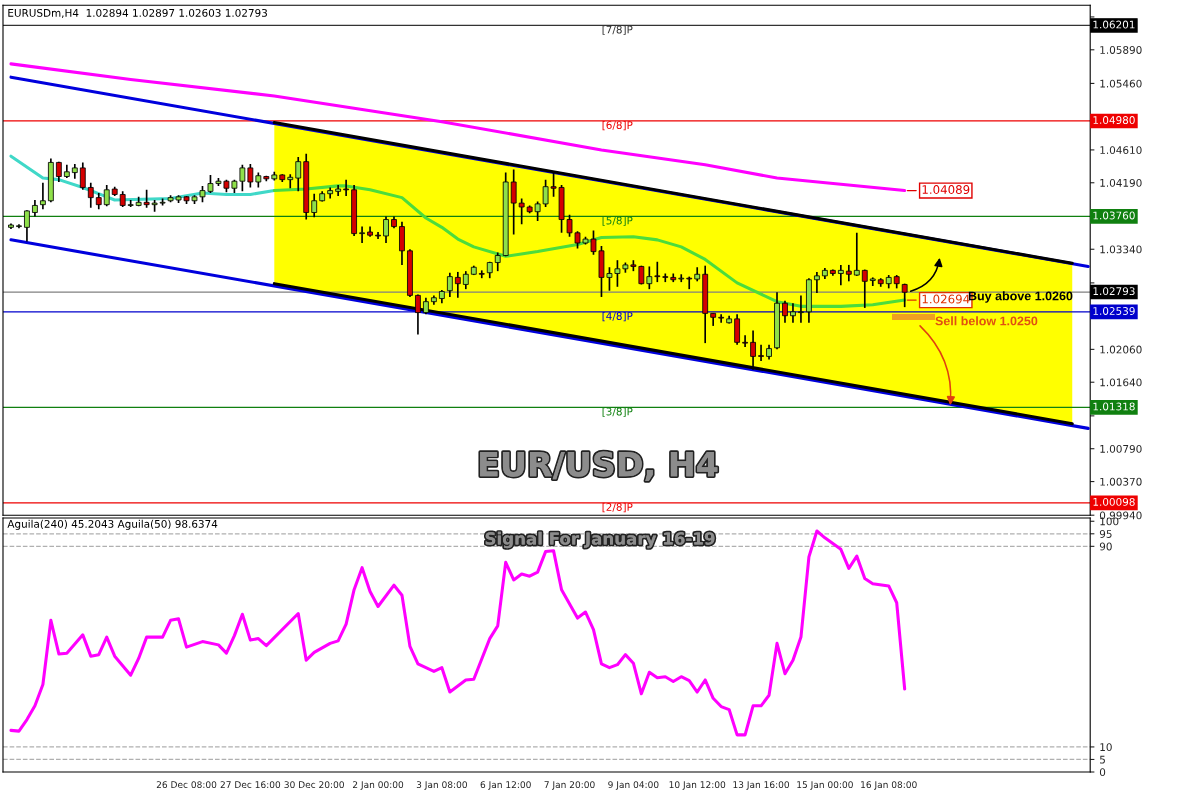 The image size is (1200, 800). What do you see at coordinates (1106, 747) in the screenshot?
I see `y-tick-label: 10` at bounding box center [1106, 747].